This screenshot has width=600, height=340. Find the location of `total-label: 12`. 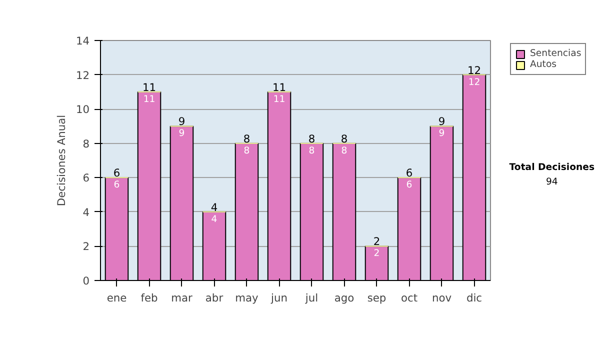

total-label: 12 is located at coordinates (474, 70).